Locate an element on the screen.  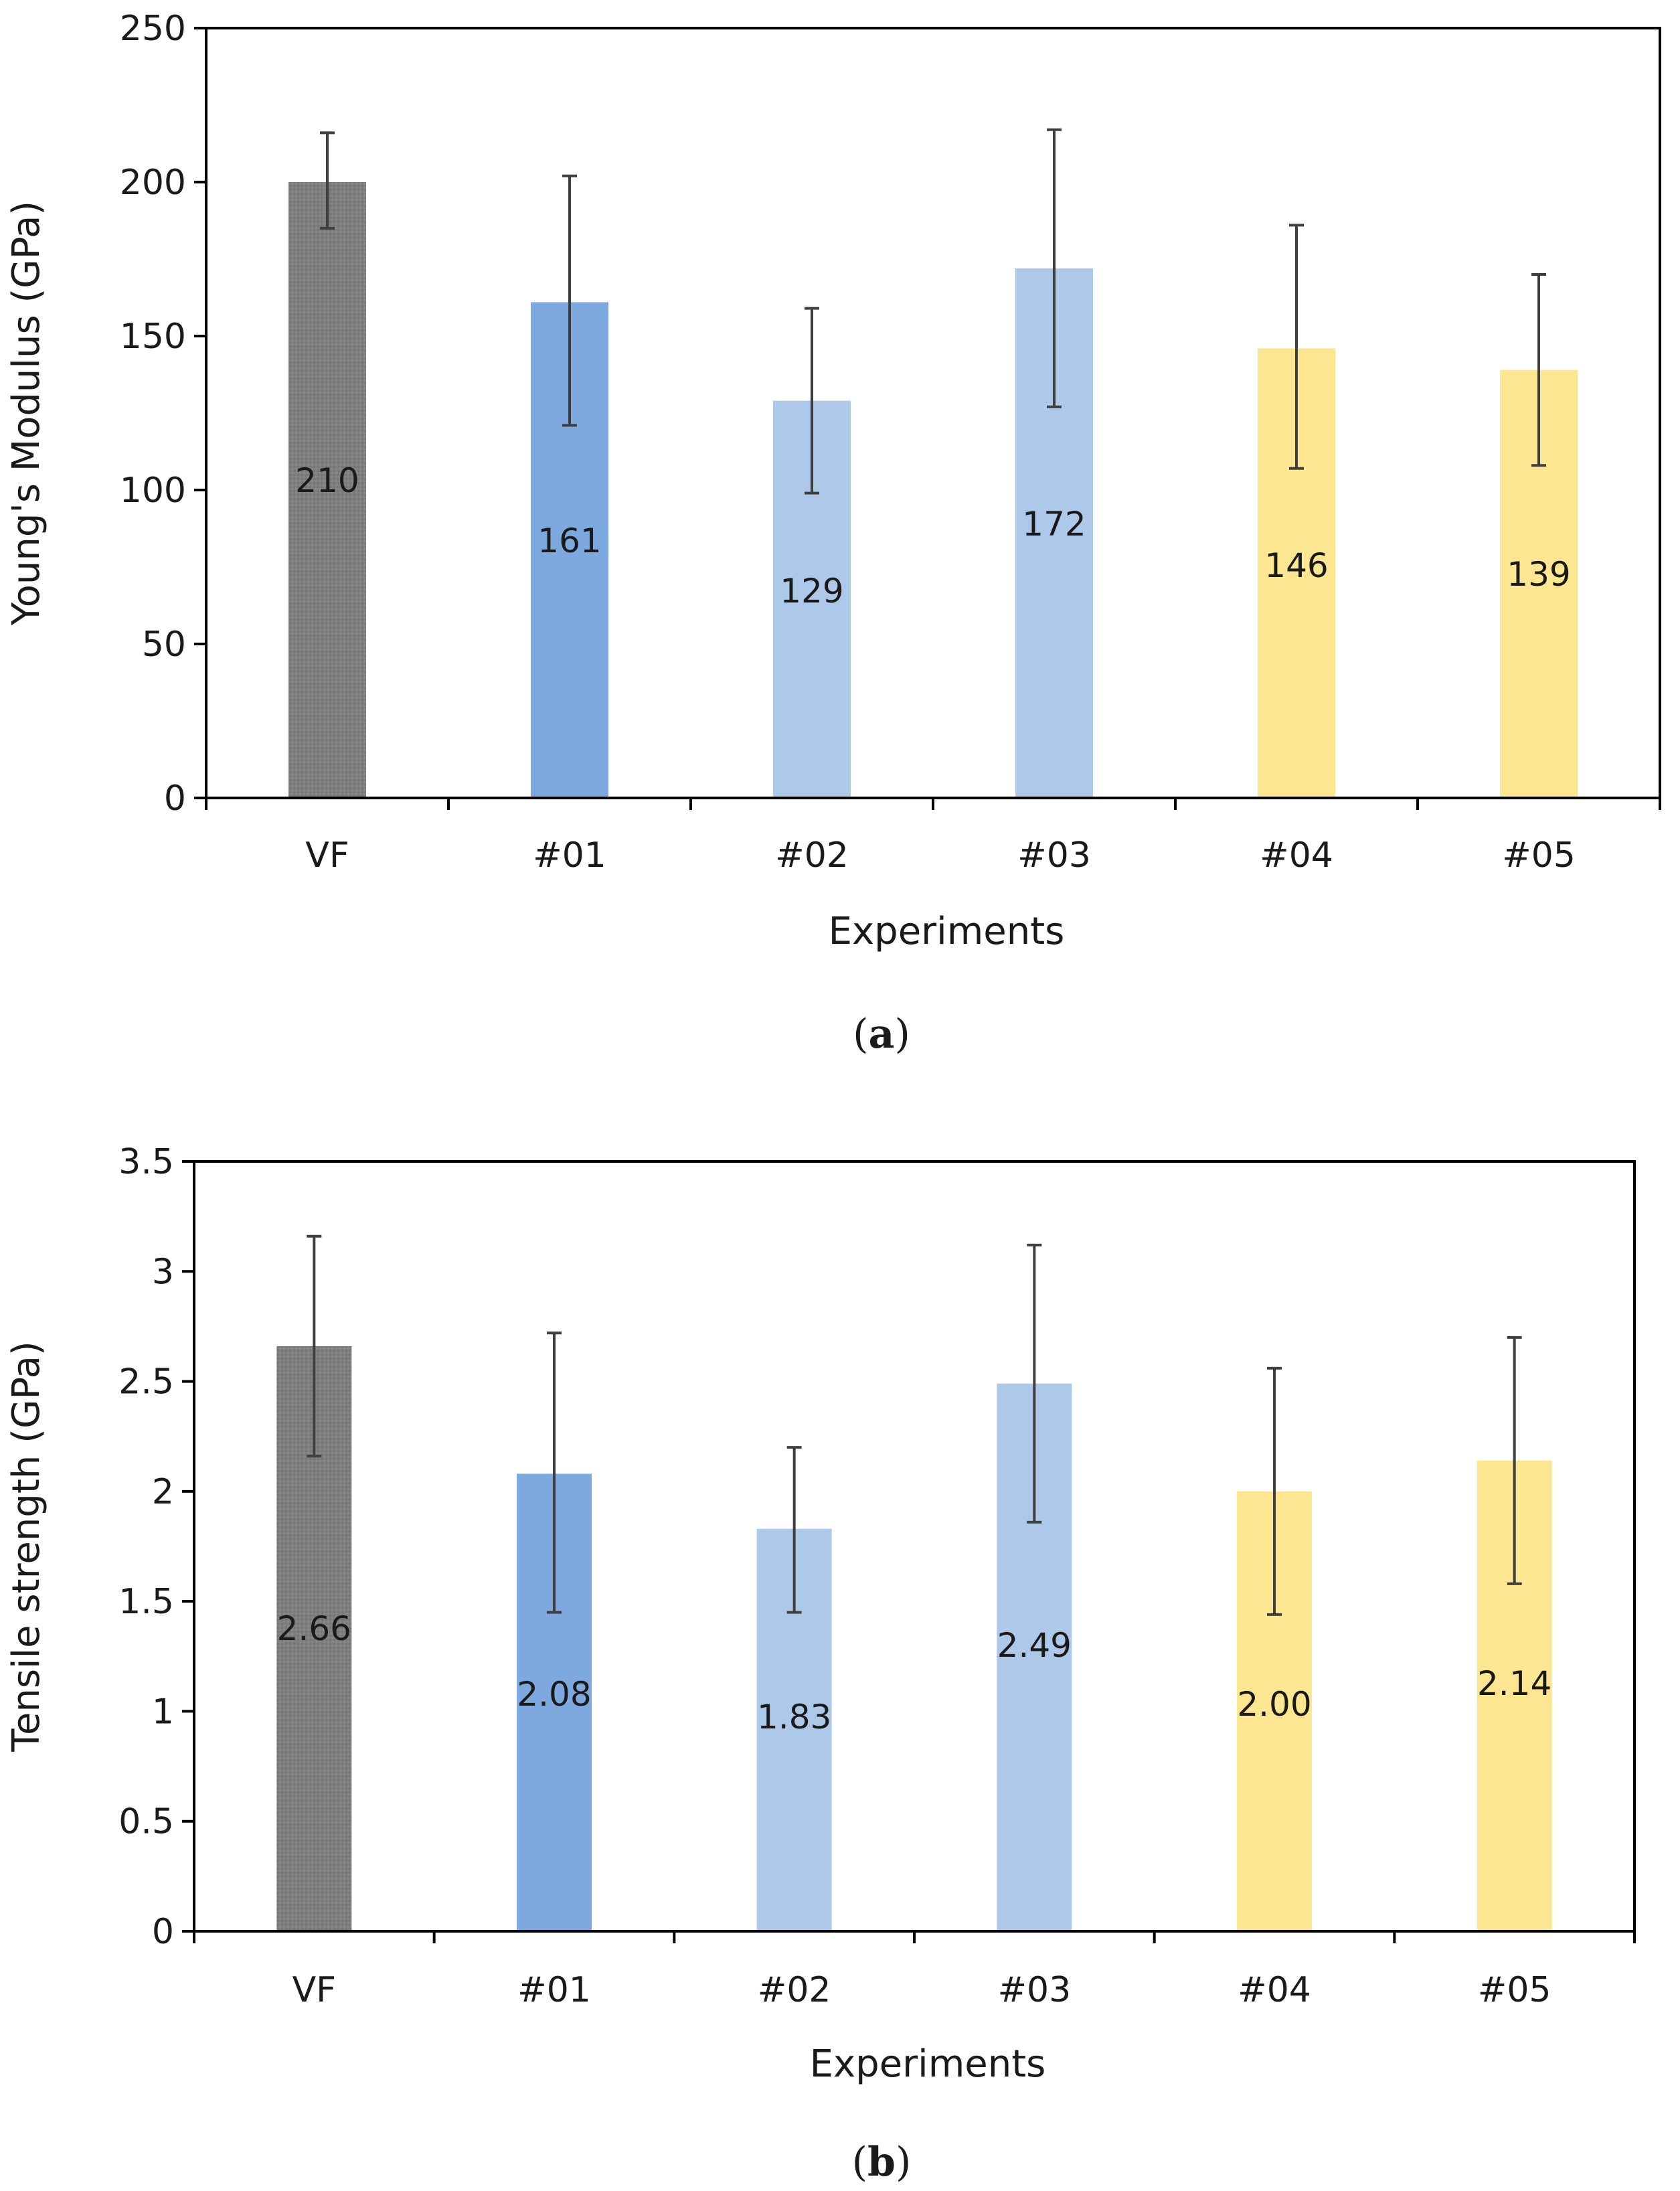
y-tick-label: 100 is located at coordinates (153, 491).